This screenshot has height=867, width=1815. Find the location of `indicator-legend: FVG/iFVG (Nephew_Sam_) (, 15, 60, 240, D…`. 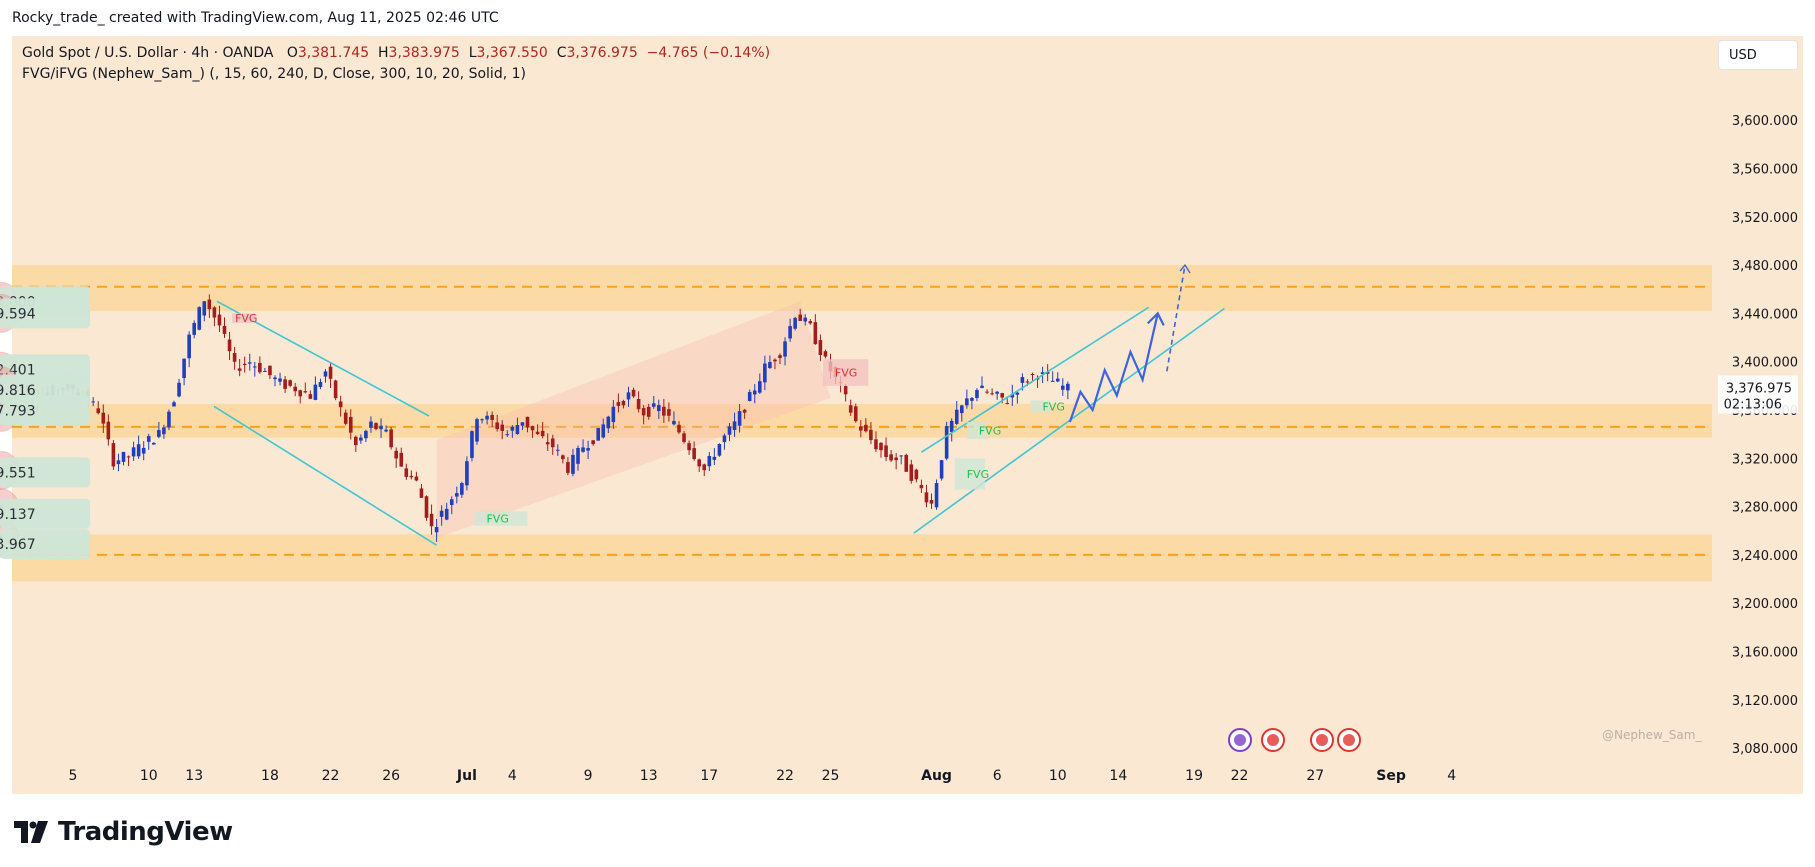

indicator-legend: FVG/iFVG (Nephew_Sam_) (, 15, 60, 240, D… is located at coordinates (274, 74).